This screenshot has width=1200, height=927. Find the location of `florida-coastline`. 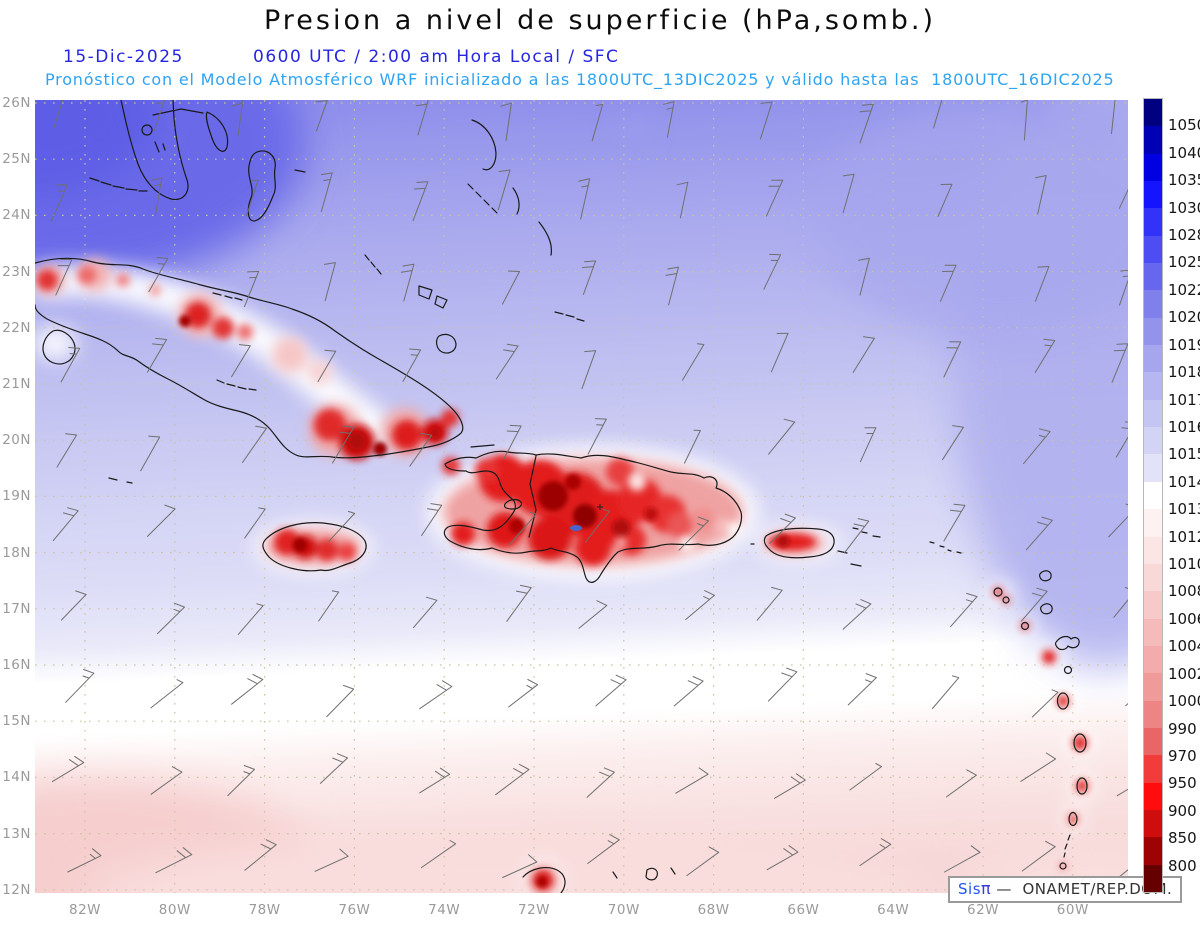

florida-coastline is located at coordinates (154, 150).